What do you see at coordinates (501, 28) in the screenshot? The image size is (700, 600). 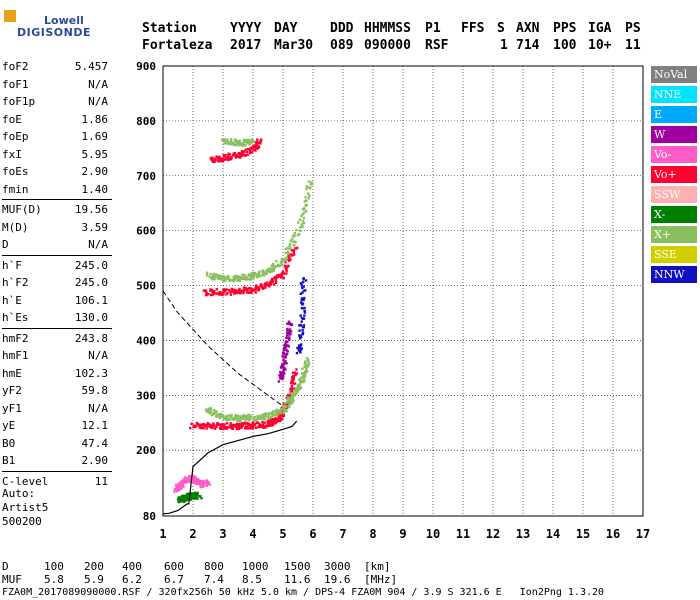 I see `header-cell: S` at bounding box center [501, 28].